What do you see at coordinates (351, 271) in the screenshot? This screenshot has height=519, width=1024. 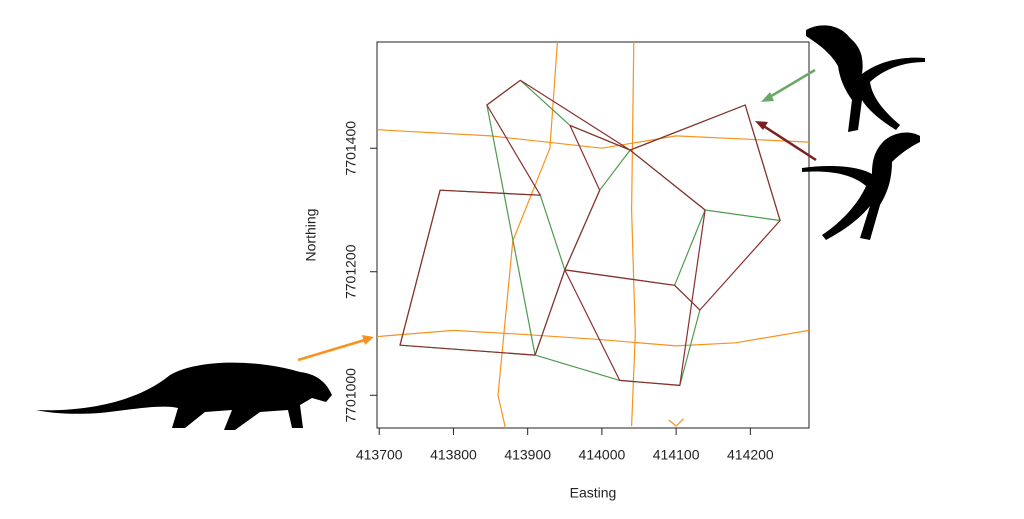 I see `y-tick-label: 7701200` at bounding box center [351, 271].